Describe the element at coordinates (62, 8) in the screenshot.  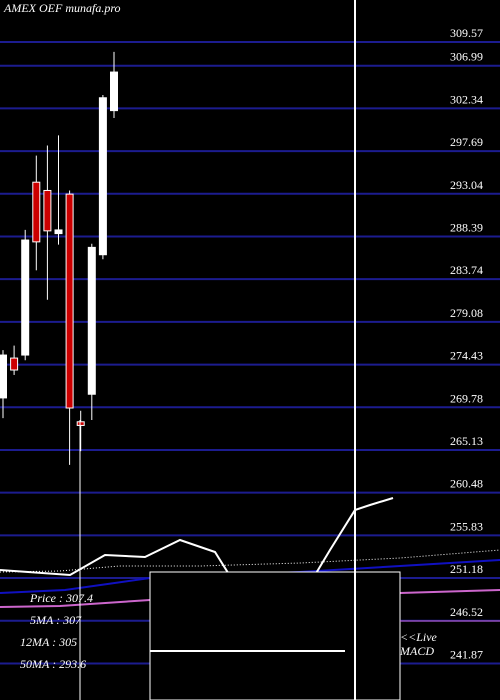
I see `chart-title: AMEX OEF munafa.pro` at that location.